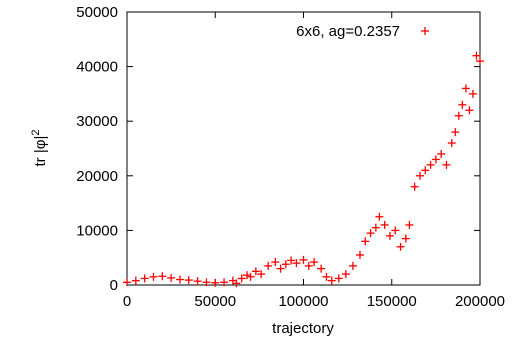 This screenshot has width=514, height=347. Describe the element at coordinates (40, 151) in the screenshot. I see `y-axis-label-base: tr |φ|` at that location.